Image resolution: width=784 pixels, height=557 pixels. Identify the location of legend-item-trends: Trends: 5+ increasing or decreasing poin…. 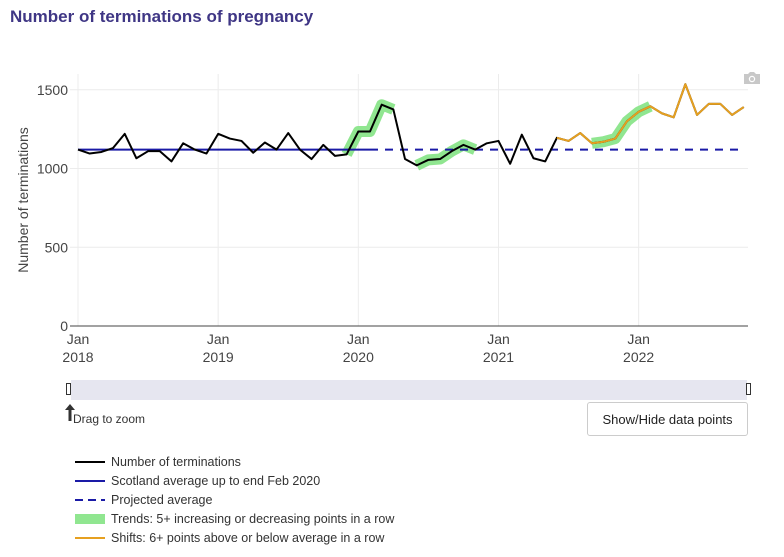
(234, 519).